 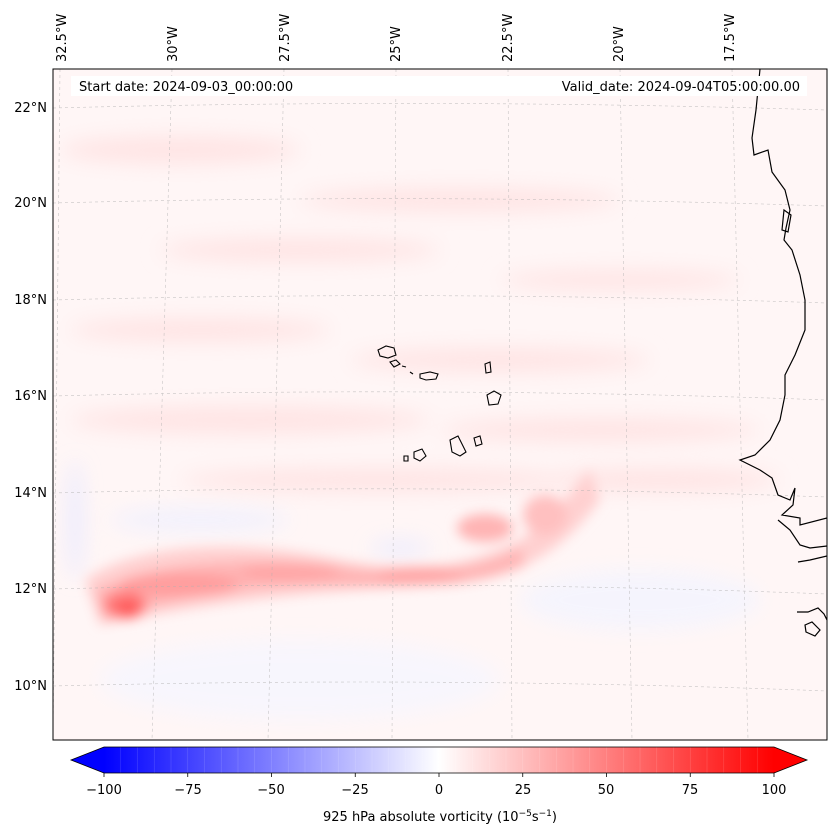 What do you see at coordinates (342, 547) in the screenshot?
I see `vorticity-band` at bounding box center [342, 547].